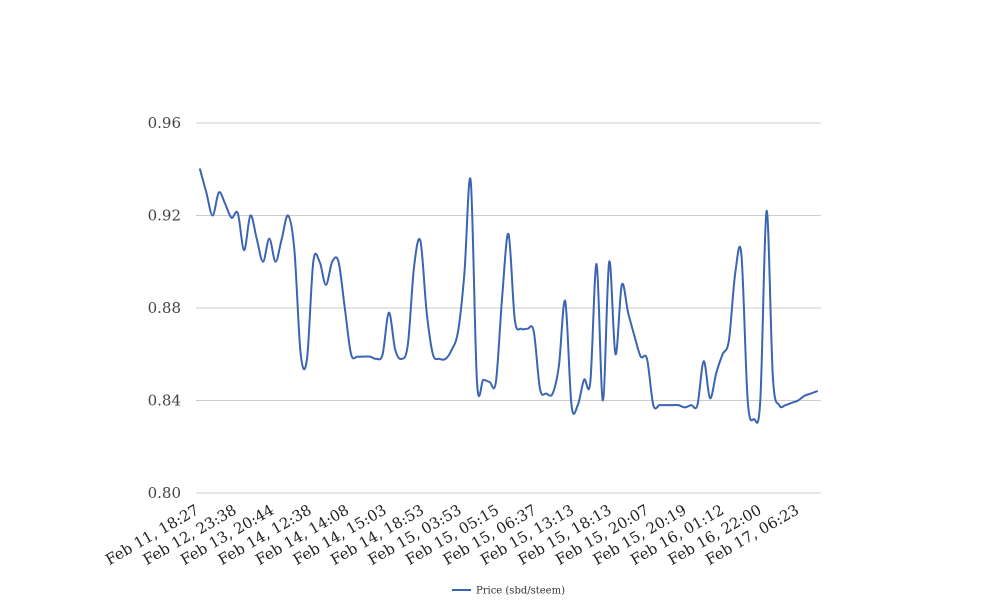  I want to click on legend-label: Price (sbd/steem), so click(520, 591).